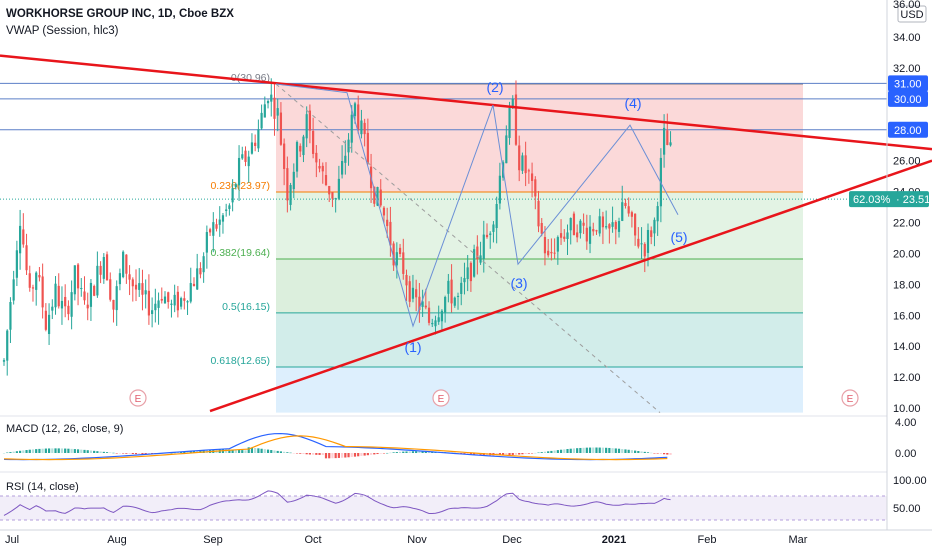 This screenshot has width=932, height=550. Describe the element at coordinates (907, 69) in the screenshot. I see `y-tick-label: 32.00` at that location.